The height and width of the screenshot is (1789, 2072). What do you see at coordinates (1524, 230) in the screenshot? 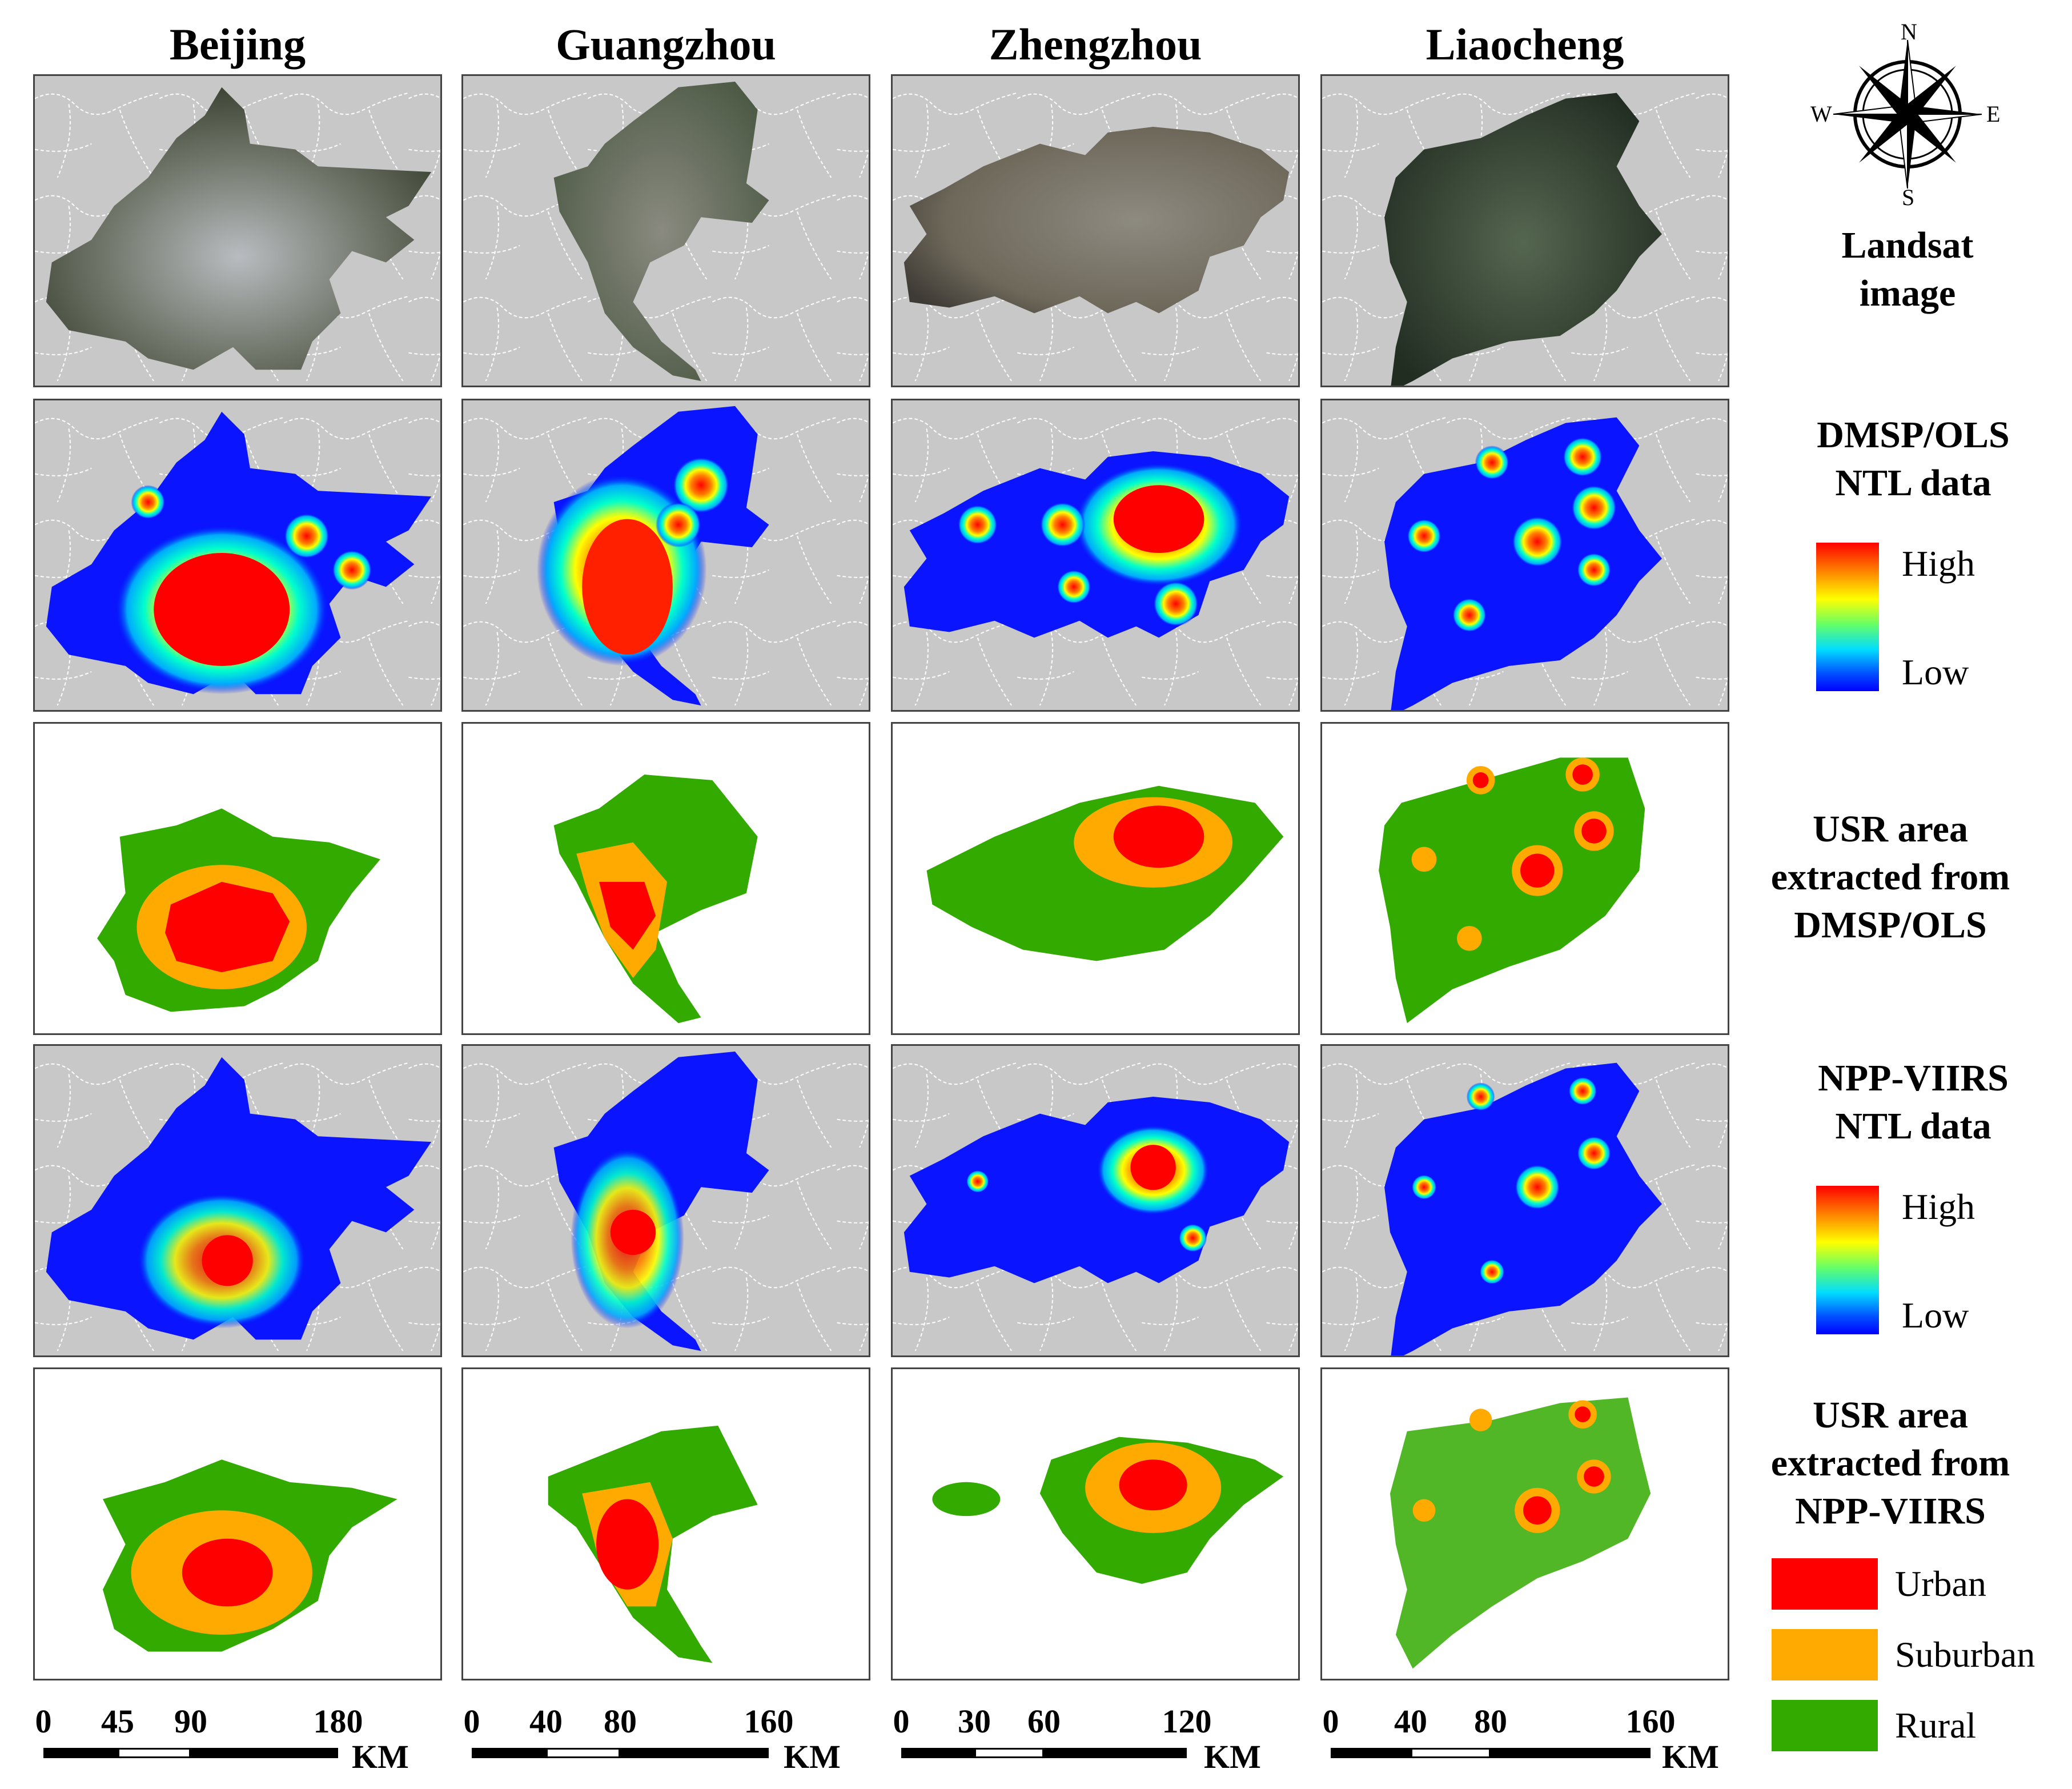
I see `panel-landsat-liaocheng` at bounding box center [1524, 230].